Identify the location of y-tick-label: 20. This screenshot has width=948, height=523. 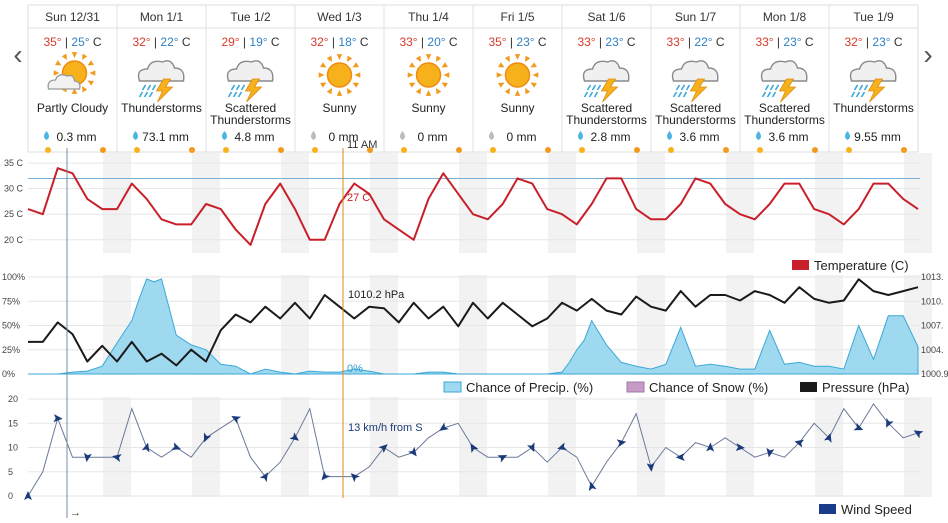
(13, 399).